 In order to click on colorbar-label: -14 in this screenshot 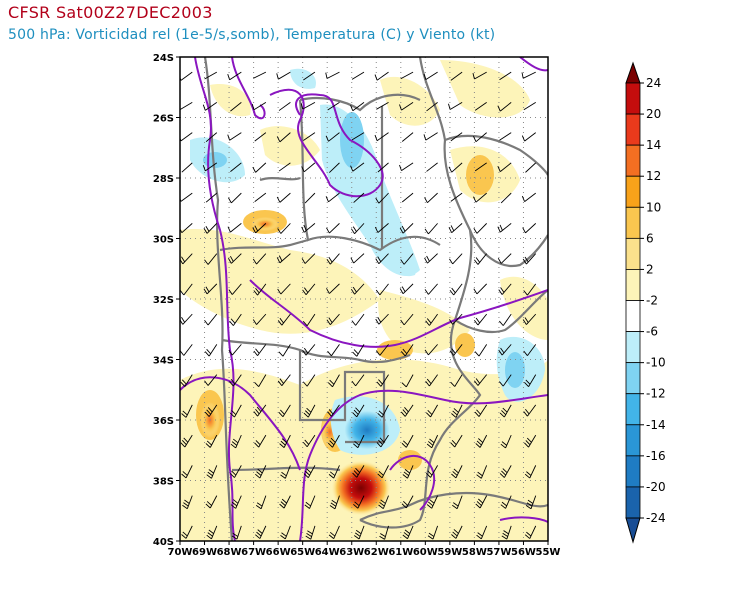, I will do `click(656, 425)`.